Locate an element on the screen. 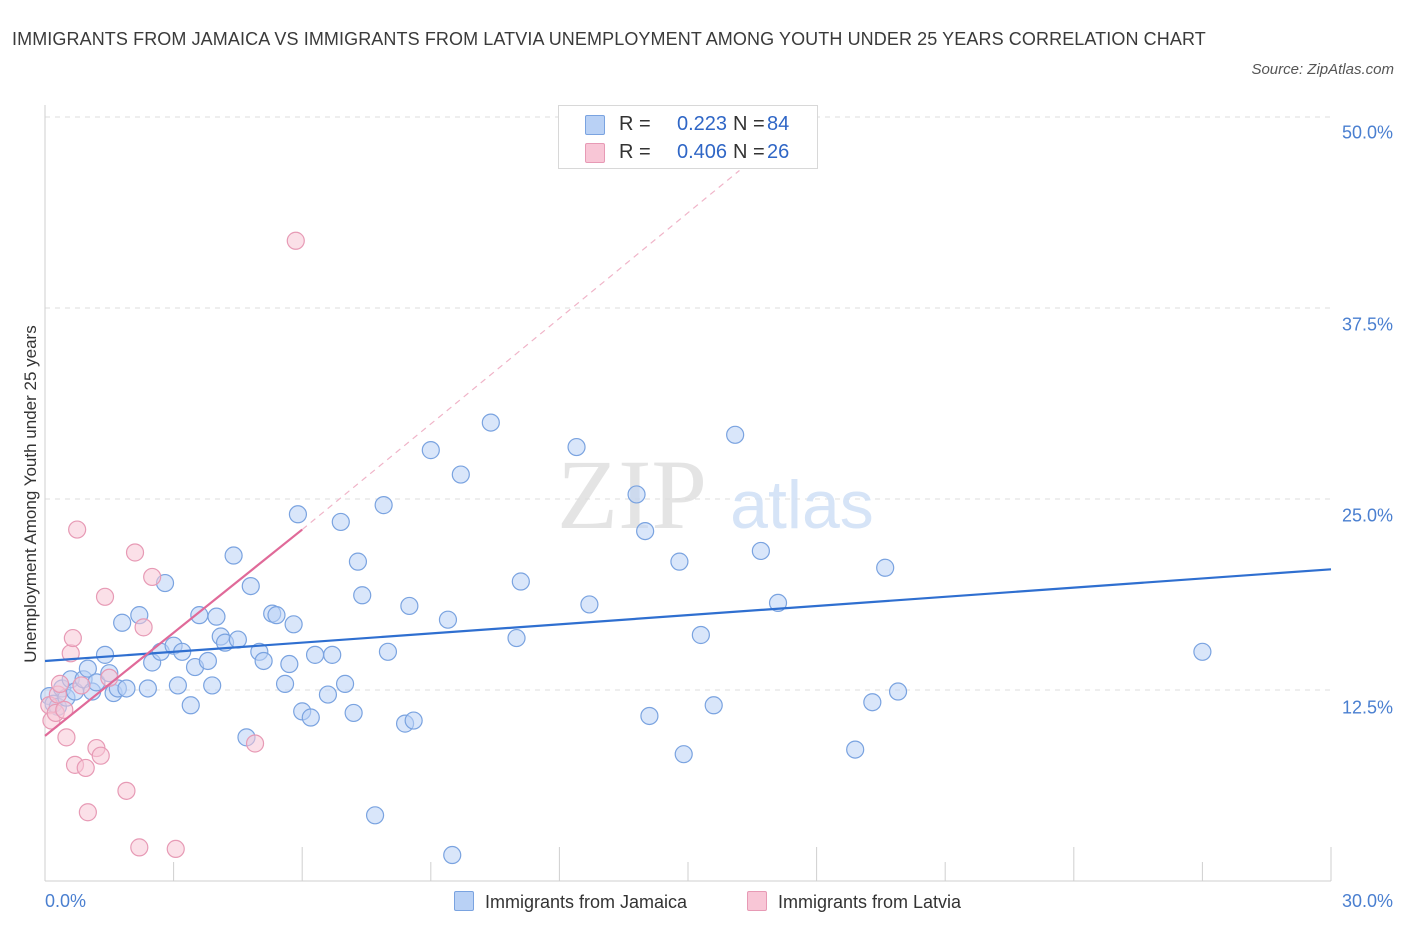 Image resolution: width=1406 pixels, height=930 pixels. y-tick-label: 37.5% is located at coordinates (1367, 324).